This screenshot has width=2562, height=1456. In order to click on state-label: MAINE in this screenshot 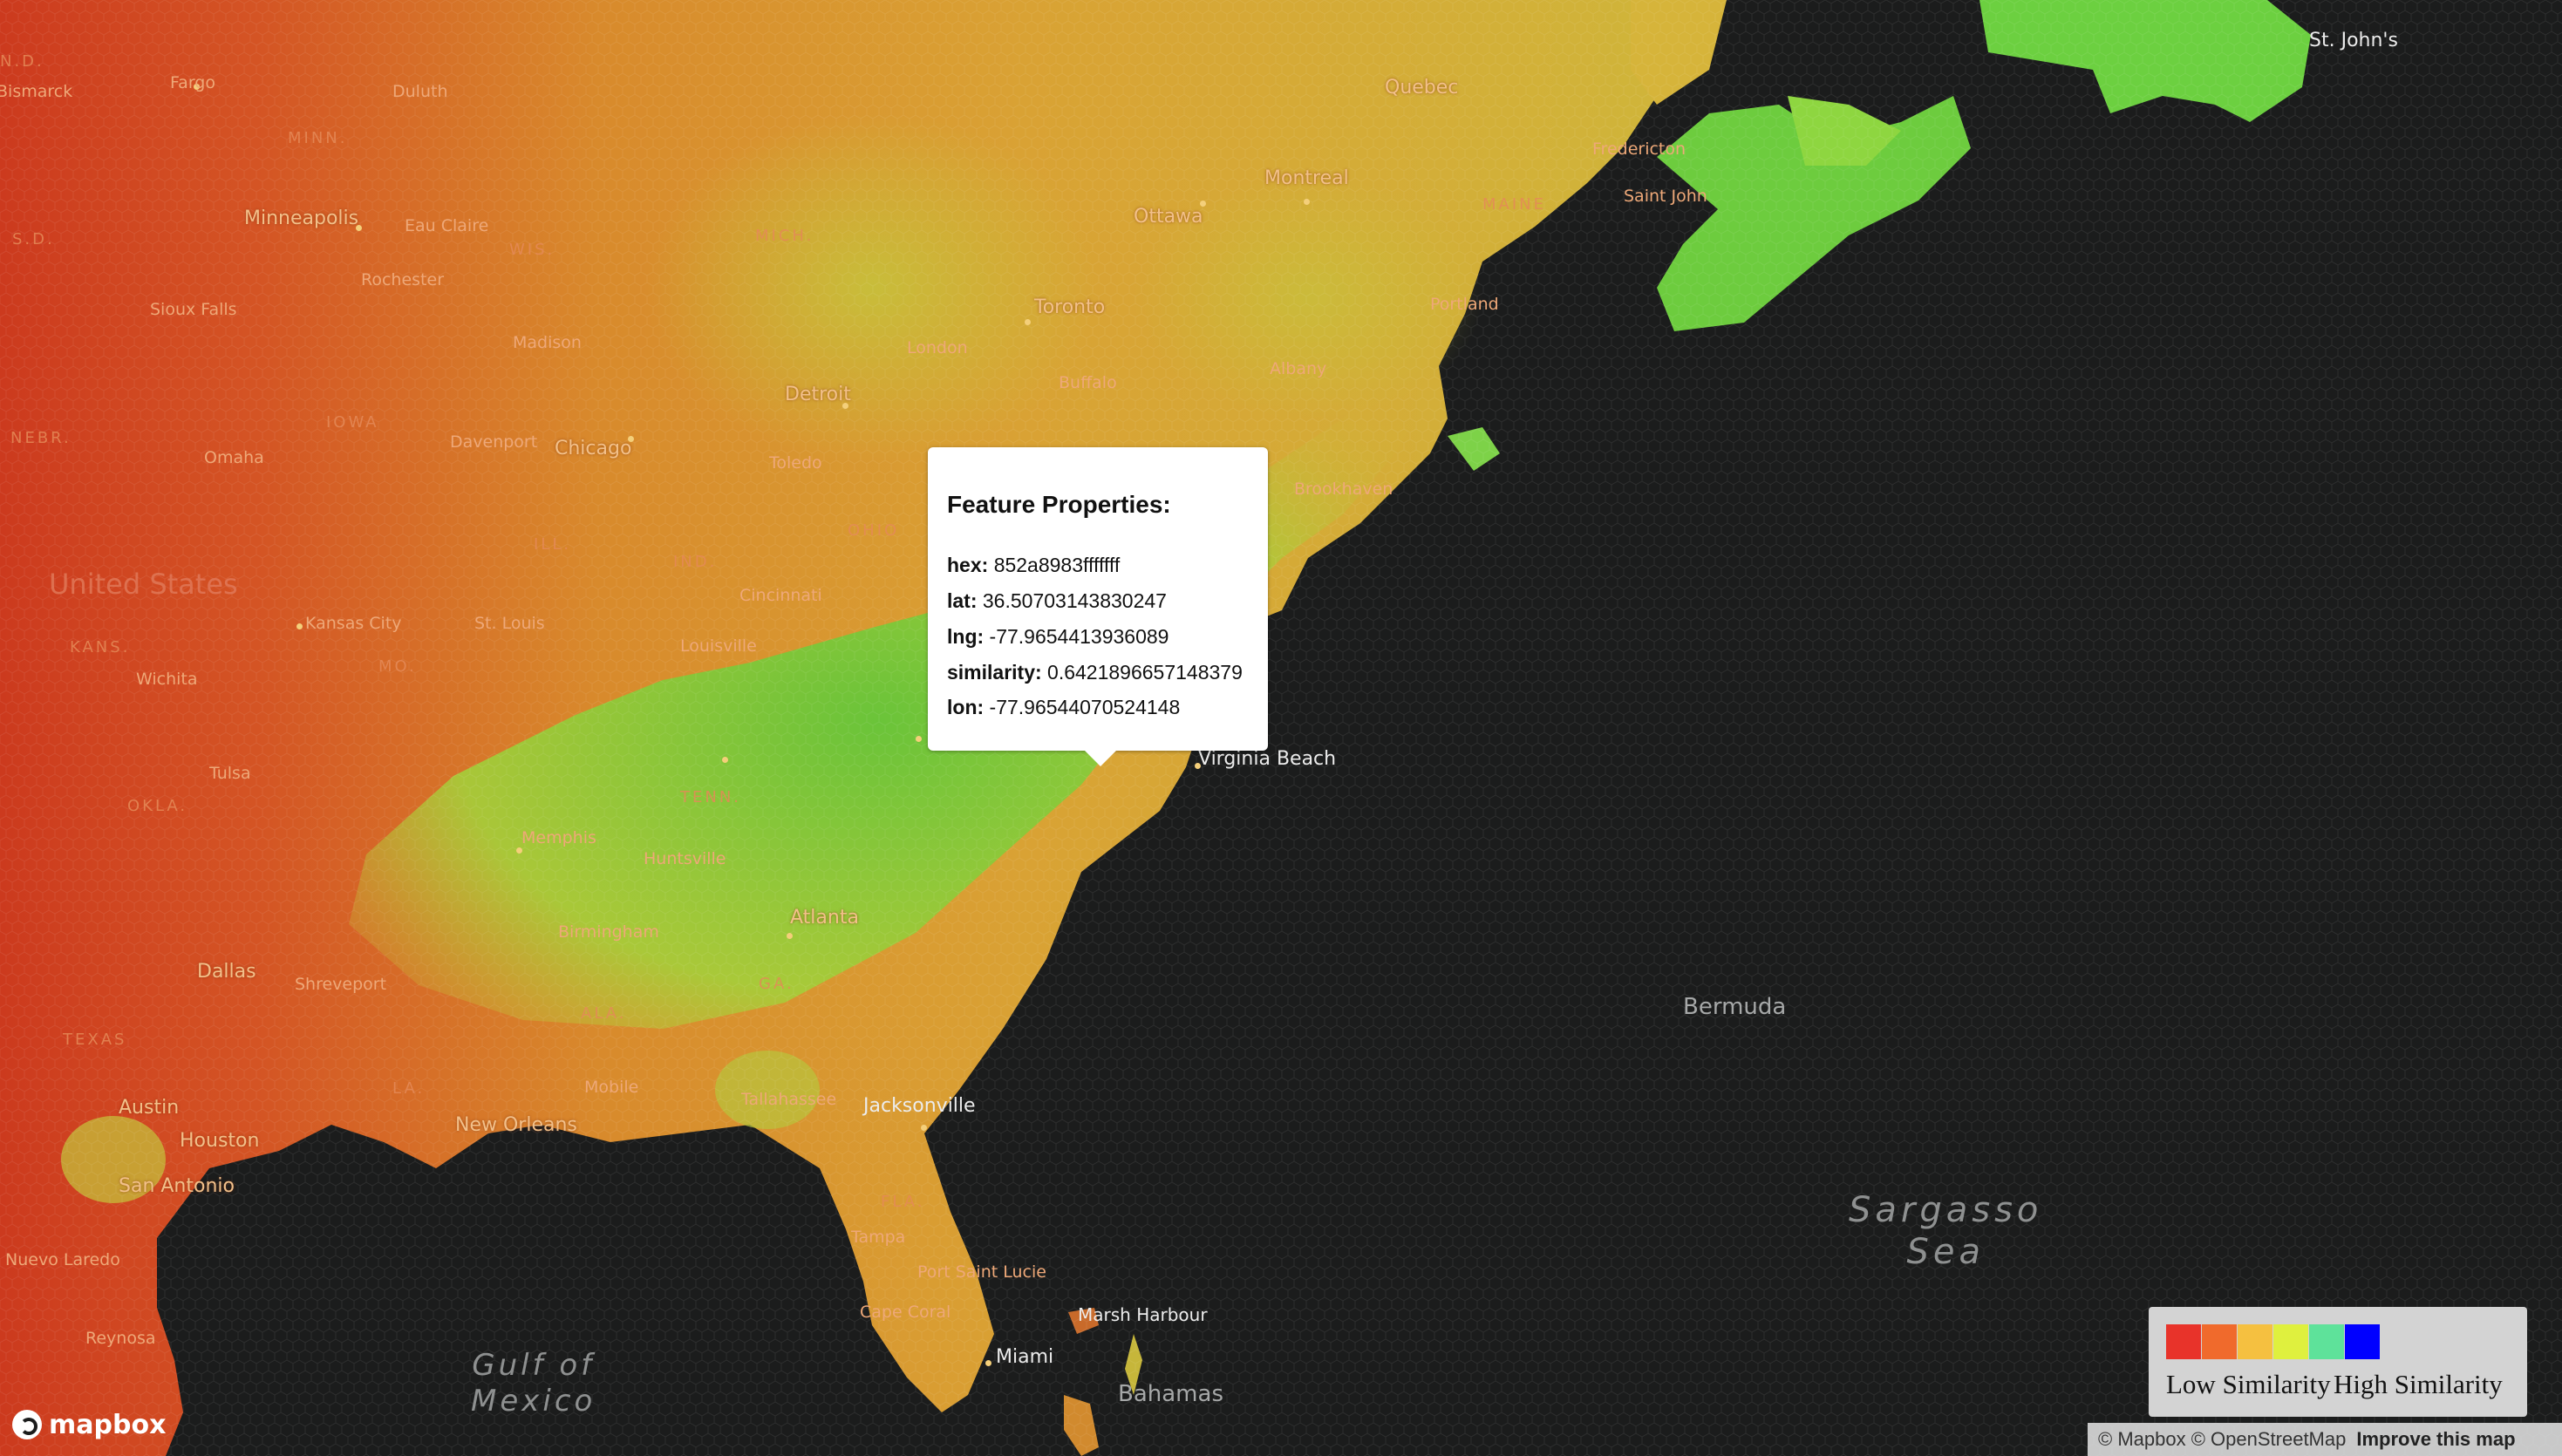, I will do `click(1514, 204)`.